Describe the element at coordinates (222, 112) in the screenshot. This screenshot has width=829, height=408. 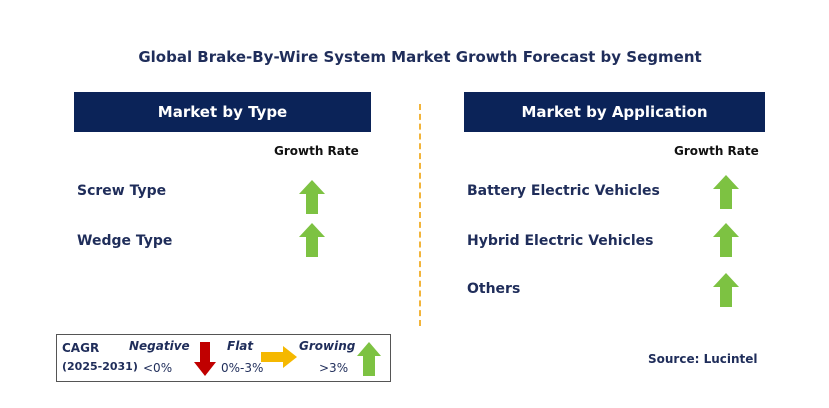
I see `panel-header-type: Market by Type` at that location.